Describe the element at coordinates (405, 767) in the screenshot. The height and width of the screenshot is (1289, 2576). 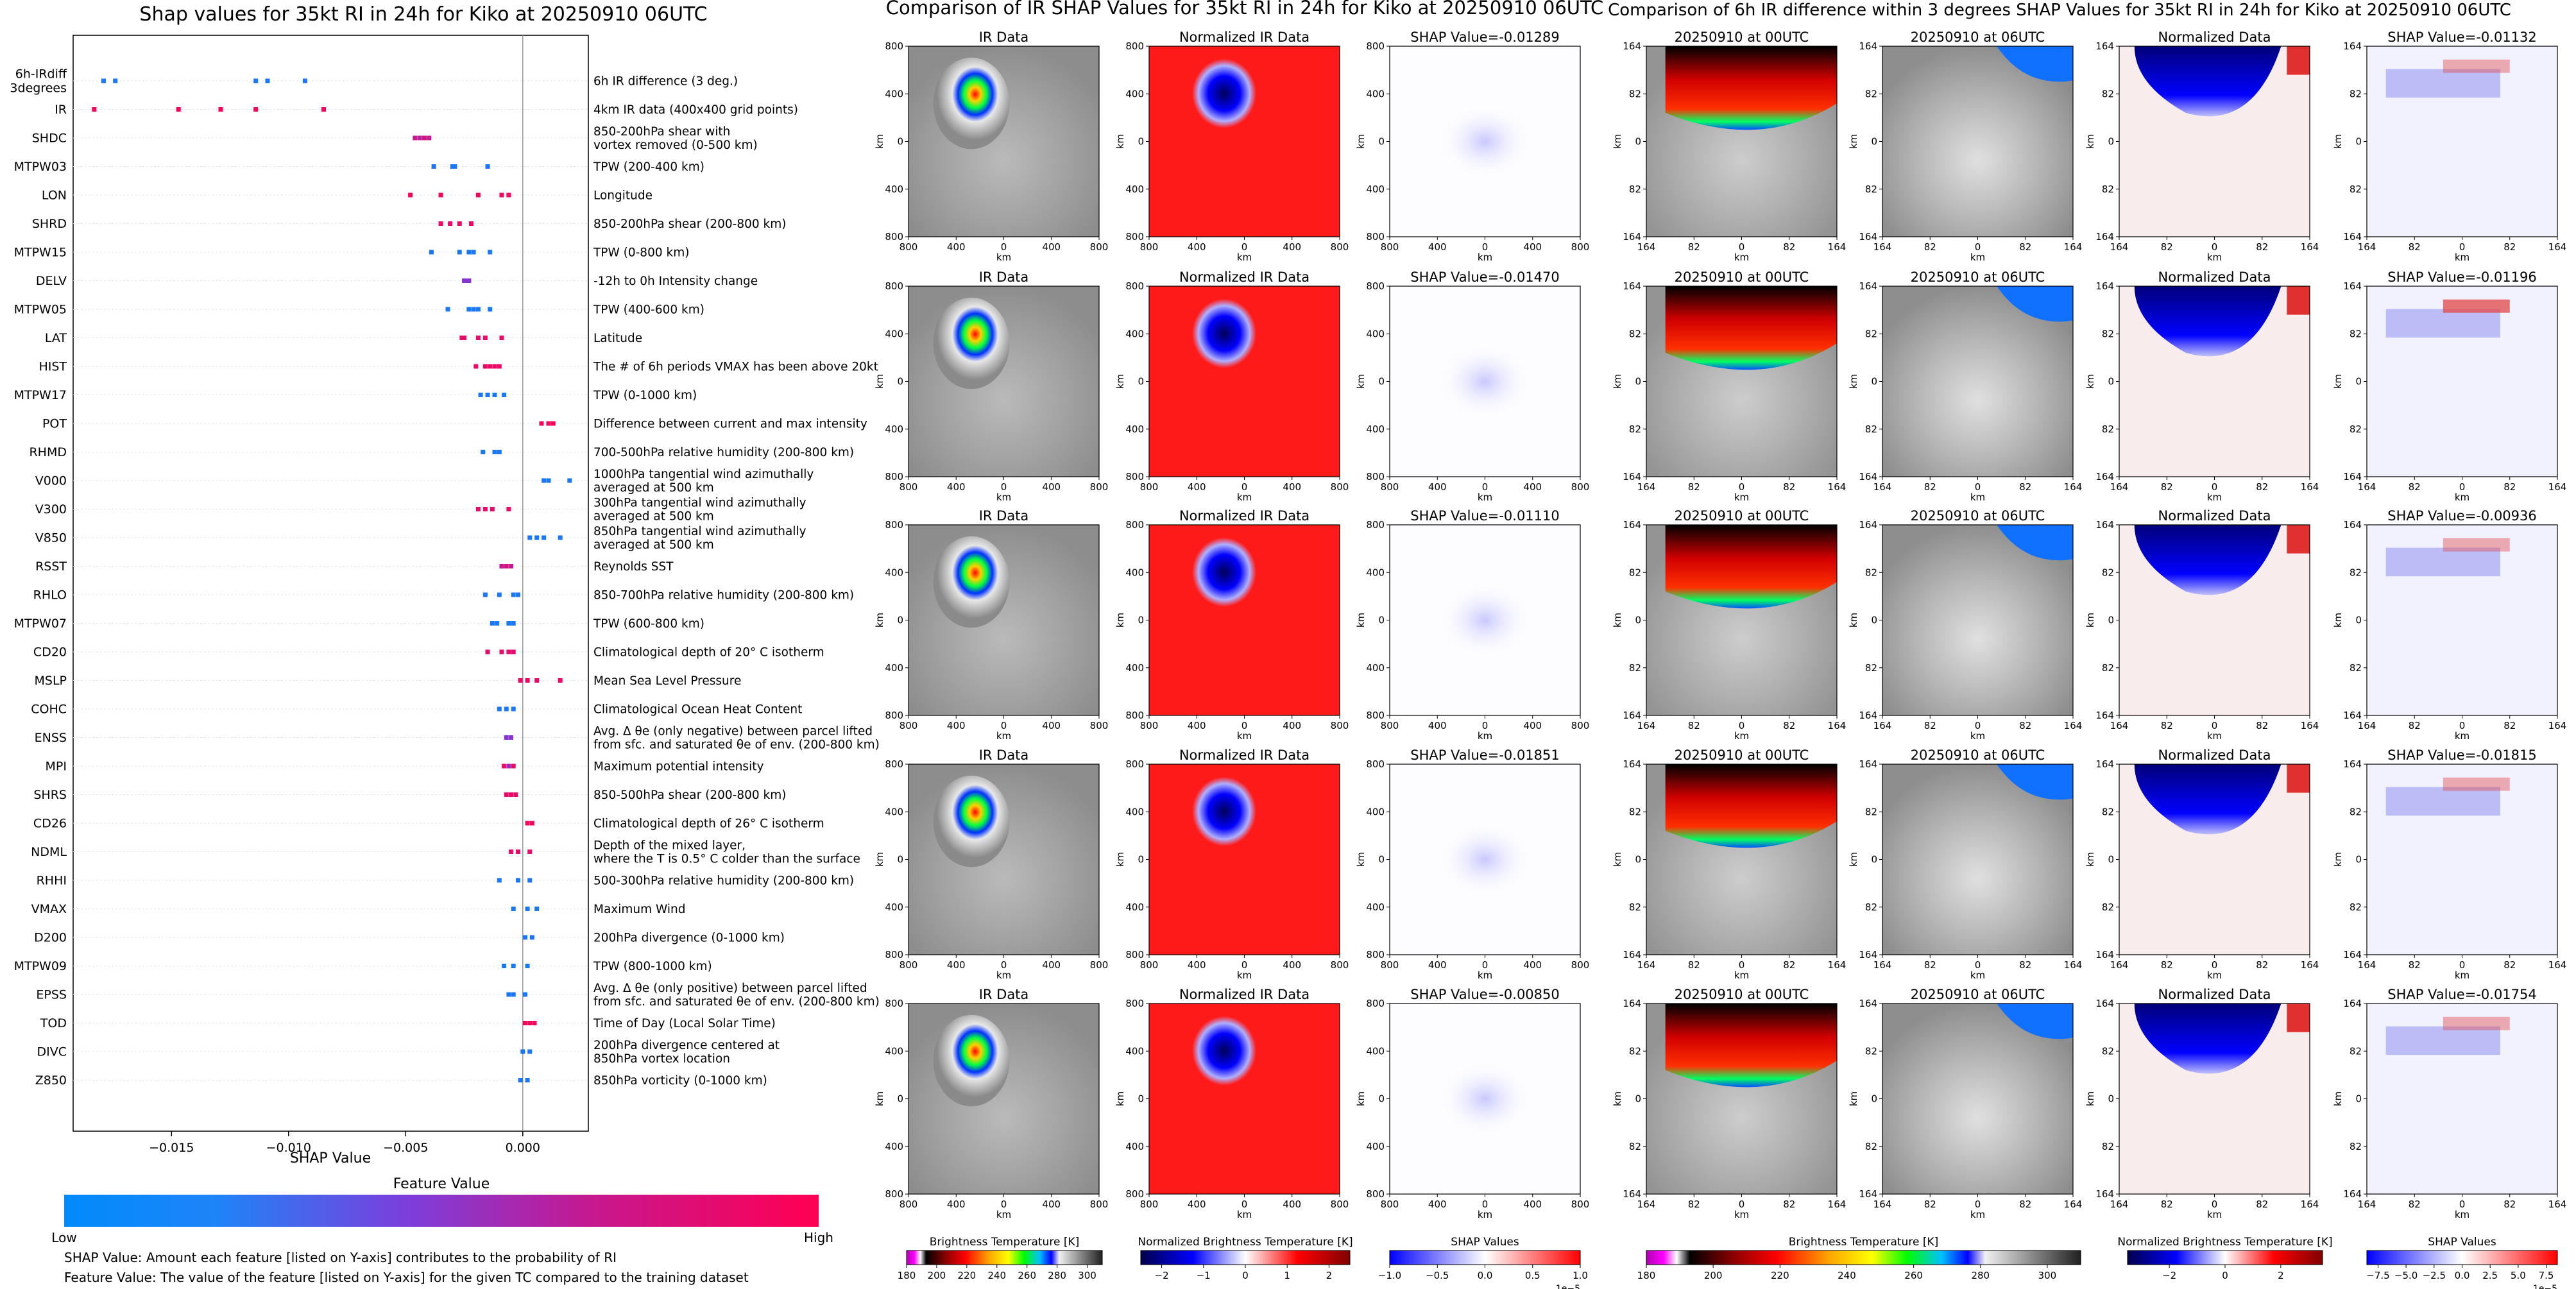
I see `feature-row: MPI Maximum potential intensity` at that location.